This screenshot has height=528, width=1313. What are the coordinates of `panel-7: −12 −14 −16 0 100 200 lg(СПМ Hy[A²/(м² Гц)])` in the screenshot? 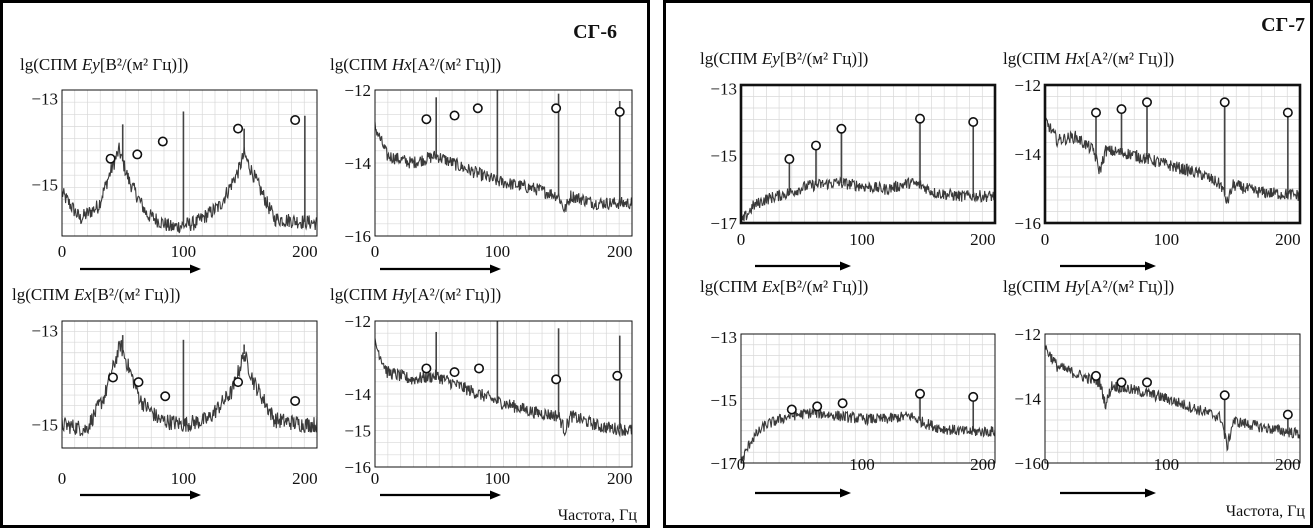 It's located at (1152, 387).